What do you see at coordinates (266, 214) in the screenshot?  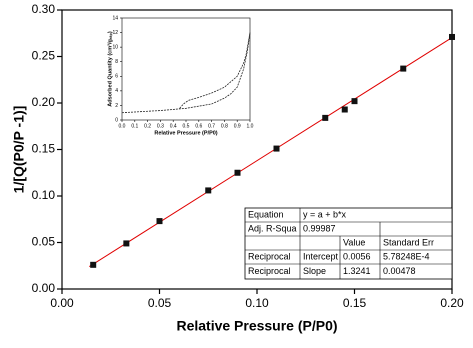 I see `table-cell: Equation` at bounding box center [266, 214].